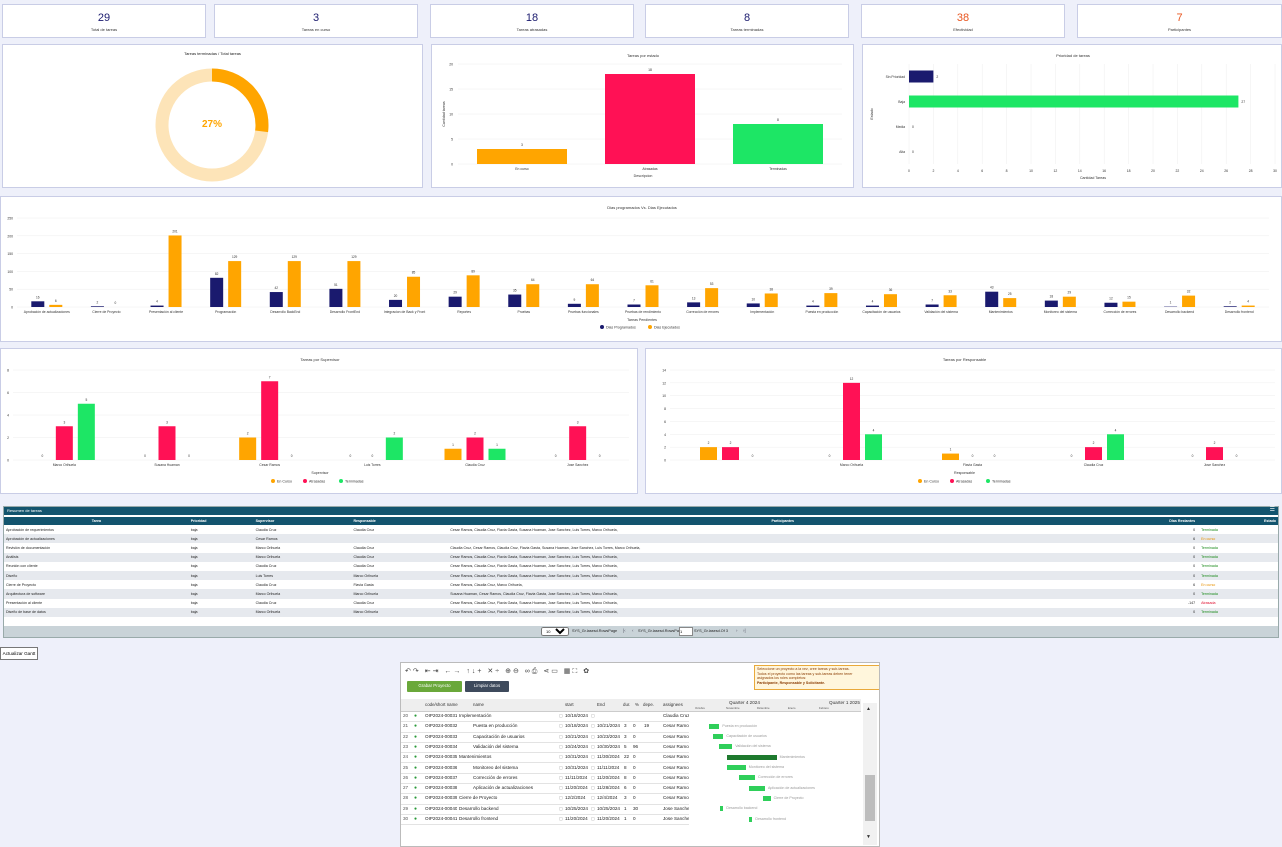  I want to click on column-header: Participantes, so click(783, 521).